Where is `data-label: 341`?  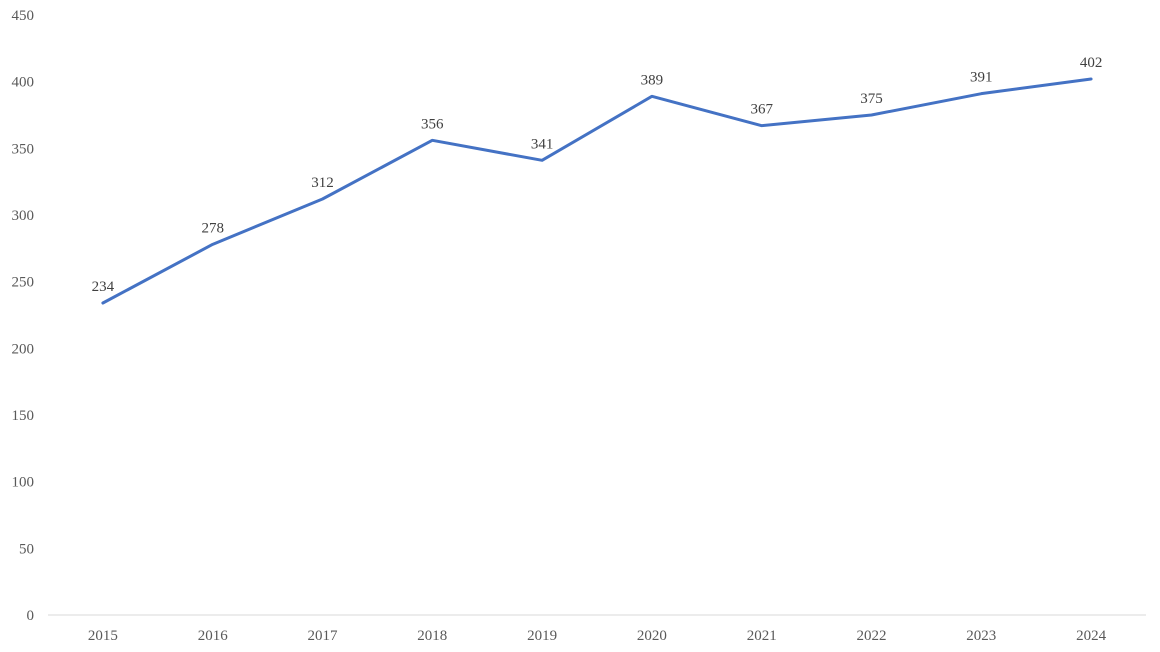
data-label: 341 is located at coordinates (542, 144).